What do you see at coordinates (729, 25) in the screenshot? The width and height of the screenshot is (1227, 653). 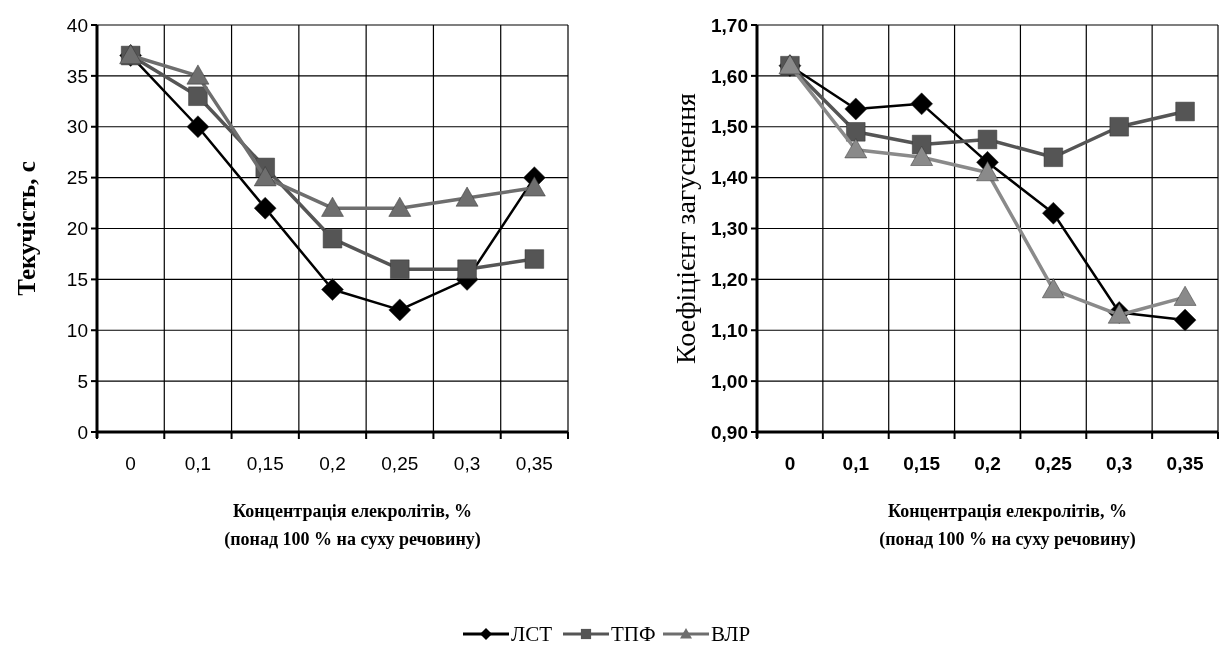 I see `y-tick-label: 1,70` at bounding box center [729, 25].